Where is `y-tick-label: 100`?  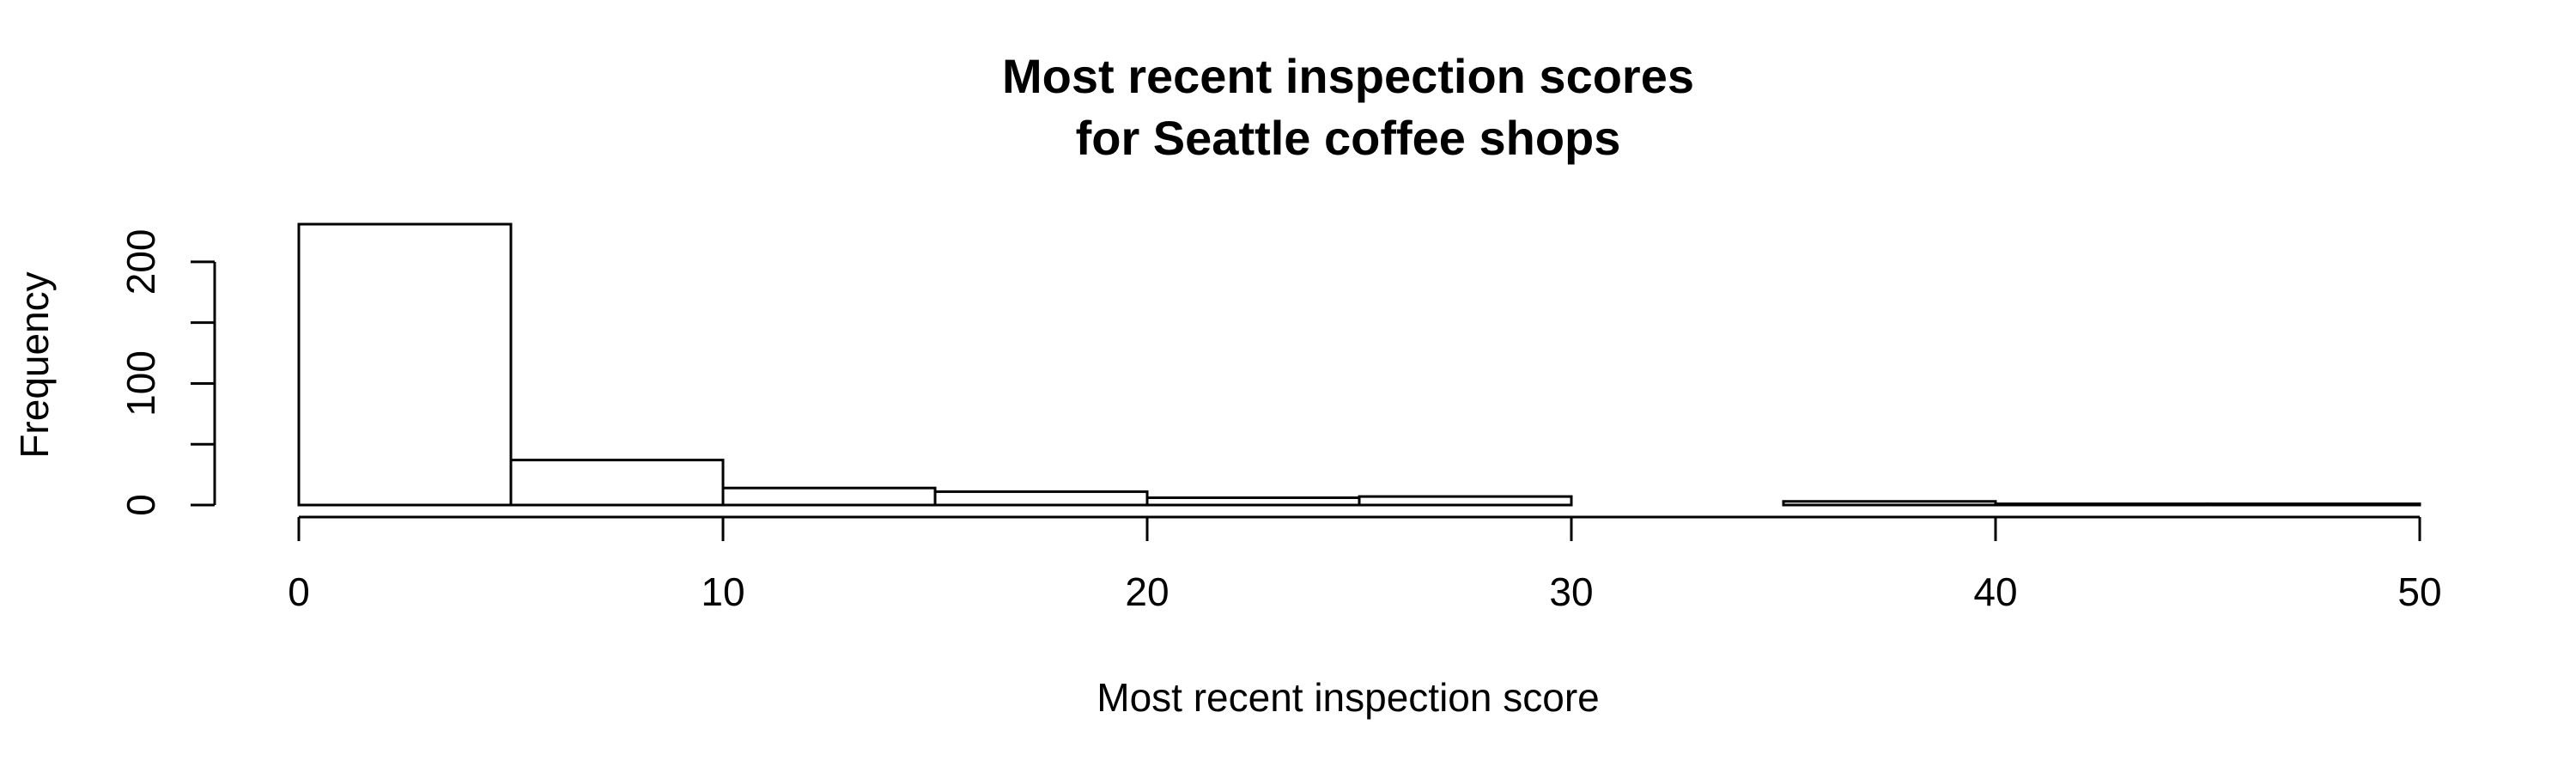
y-tick-label: 100 is located at coordinates (140, 383).